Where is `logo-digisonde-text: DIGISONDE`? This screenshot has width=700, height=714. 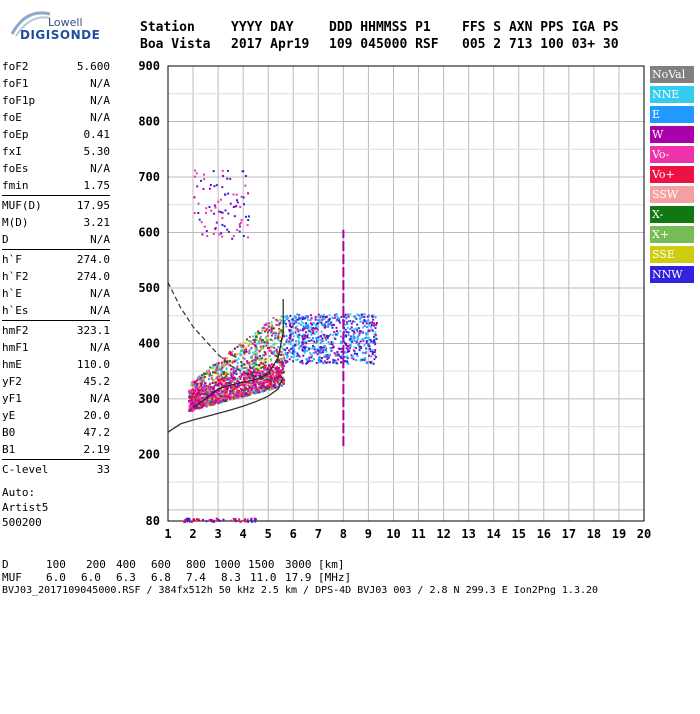 logo-digisonde-text: DIGISONDE is located at coordinates (60, 35).